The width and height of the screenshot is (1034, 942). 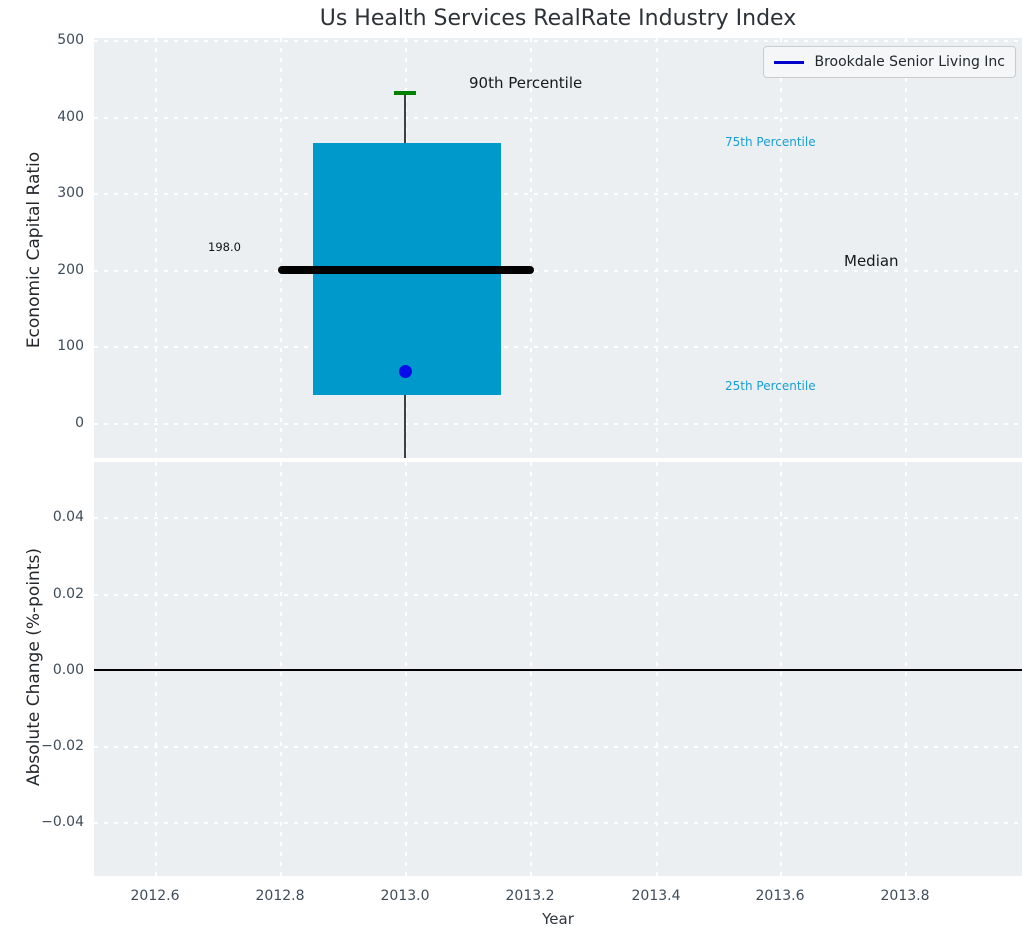 I want to click on x-tick: 2013.6, so click(x=780, y=896).